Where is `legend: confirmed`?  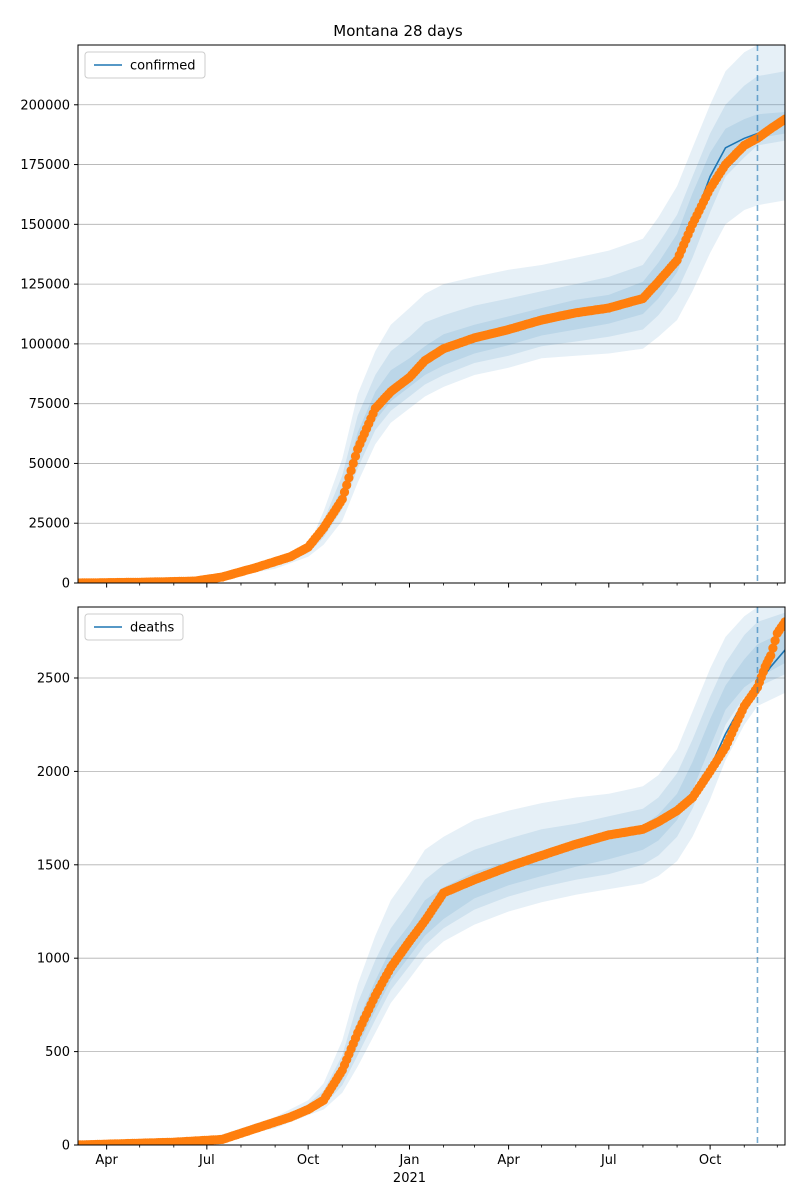 legend: confirmed is located at coordinates (145, 65).